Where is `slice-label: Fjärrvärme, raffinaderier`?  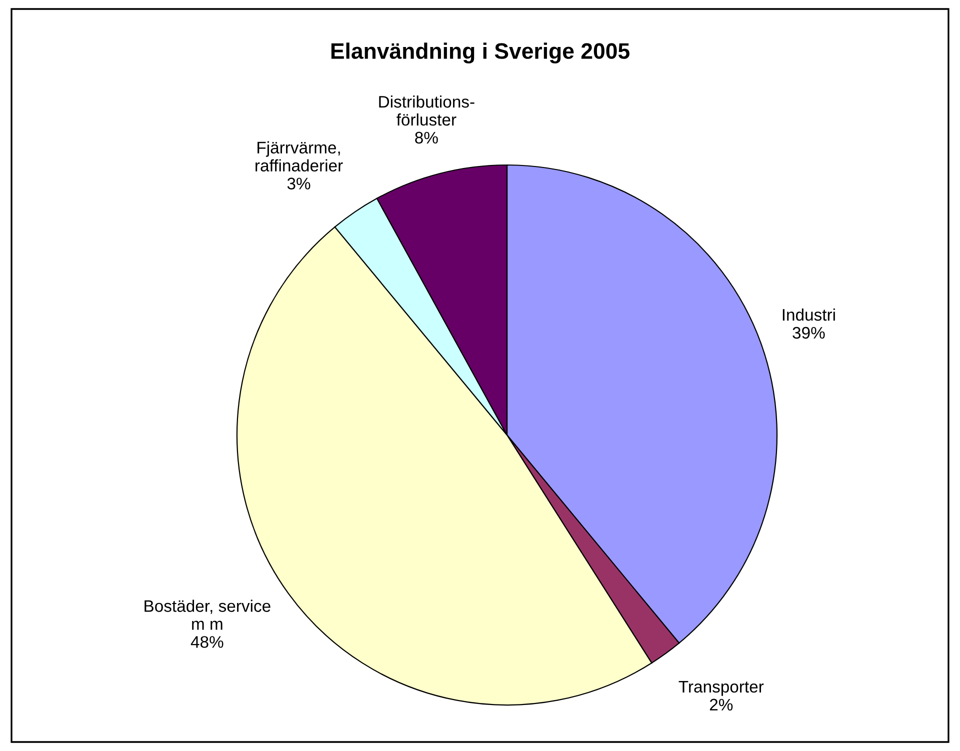
slice-label: Fjärrvärme, raffinaderier is located at coordinates (299, 156).